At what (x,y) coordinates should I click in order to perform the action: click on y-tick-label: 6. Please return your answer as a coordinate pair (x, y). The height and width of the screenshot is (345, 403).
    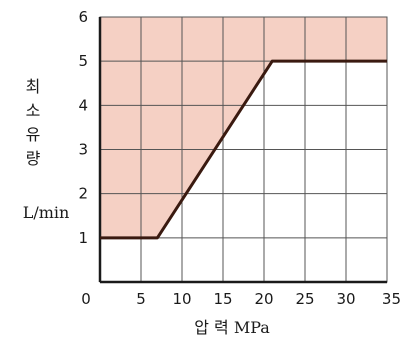
    Looking at the image, I should click on (83, 17).